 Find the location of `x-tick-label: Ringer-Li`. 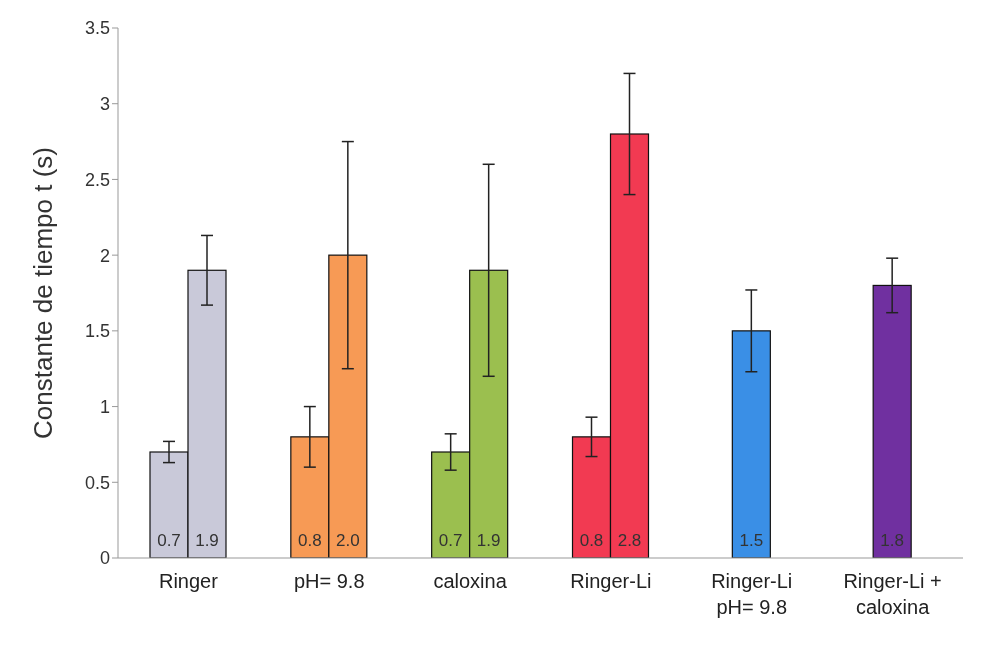

x-tick-label: Ringer-Li is located at coordinates (611, 581).